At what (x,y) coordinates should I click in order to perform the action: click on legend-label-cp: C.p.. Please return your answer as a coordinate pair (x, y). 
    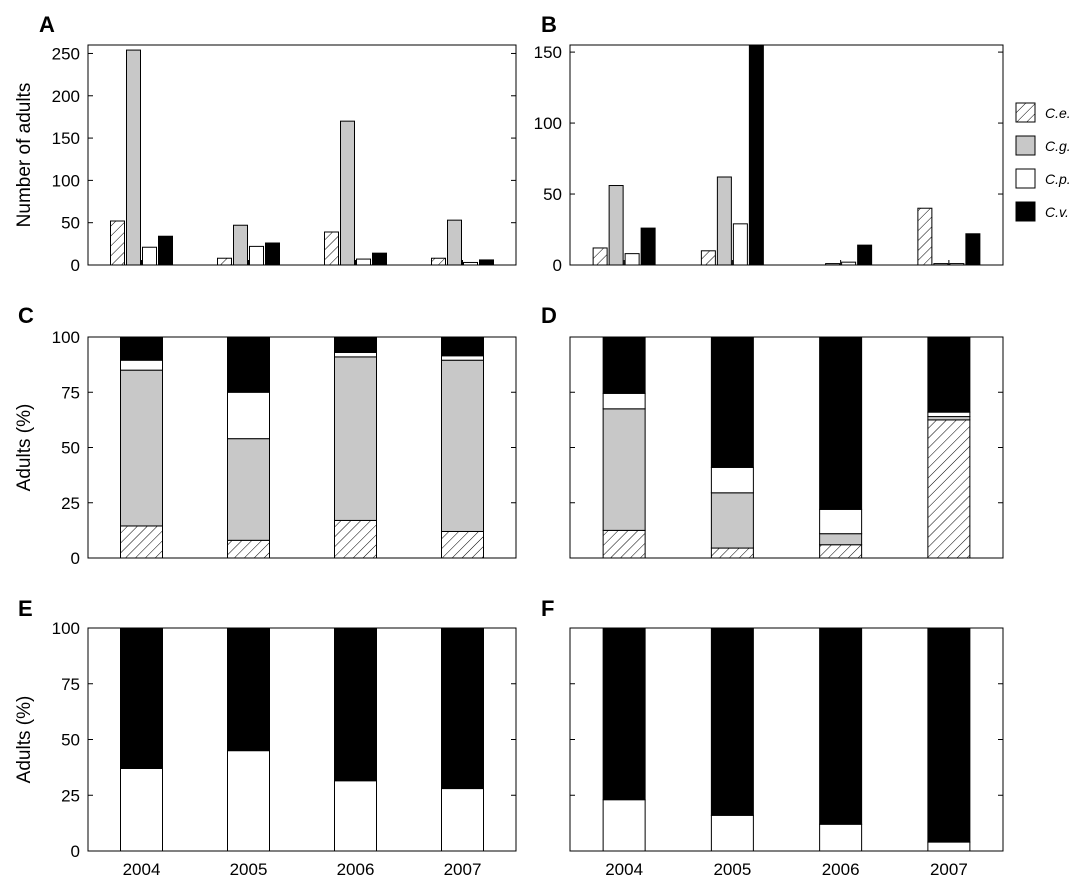
    Looking at the image, I should click on (1058, 179).